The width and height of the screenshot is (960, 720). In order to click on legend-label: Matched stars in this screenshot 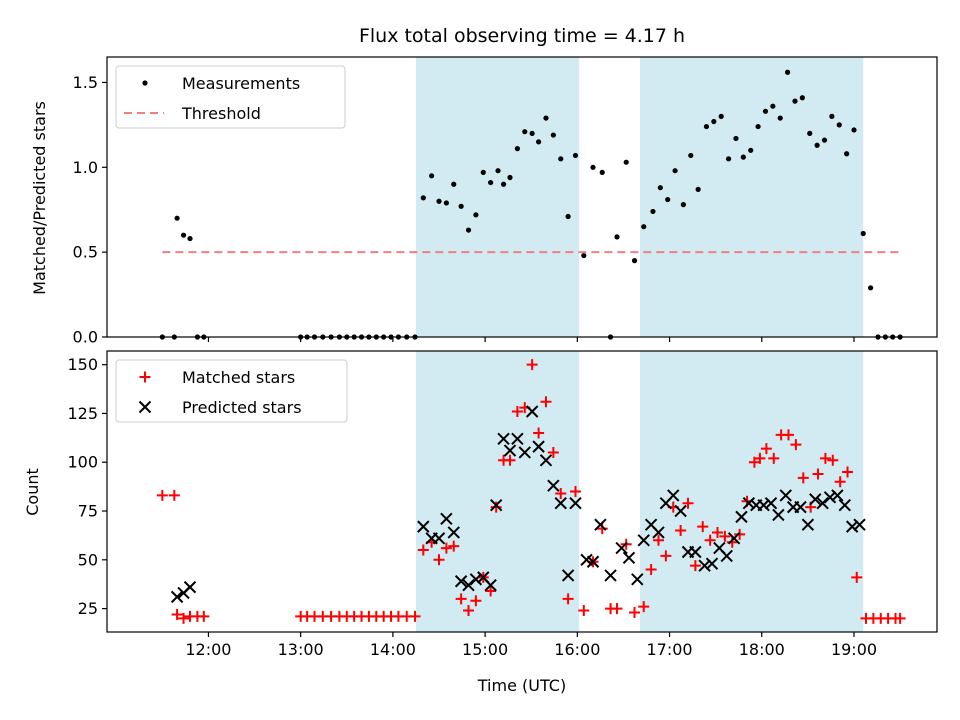, I will do `click(238, 377)`.